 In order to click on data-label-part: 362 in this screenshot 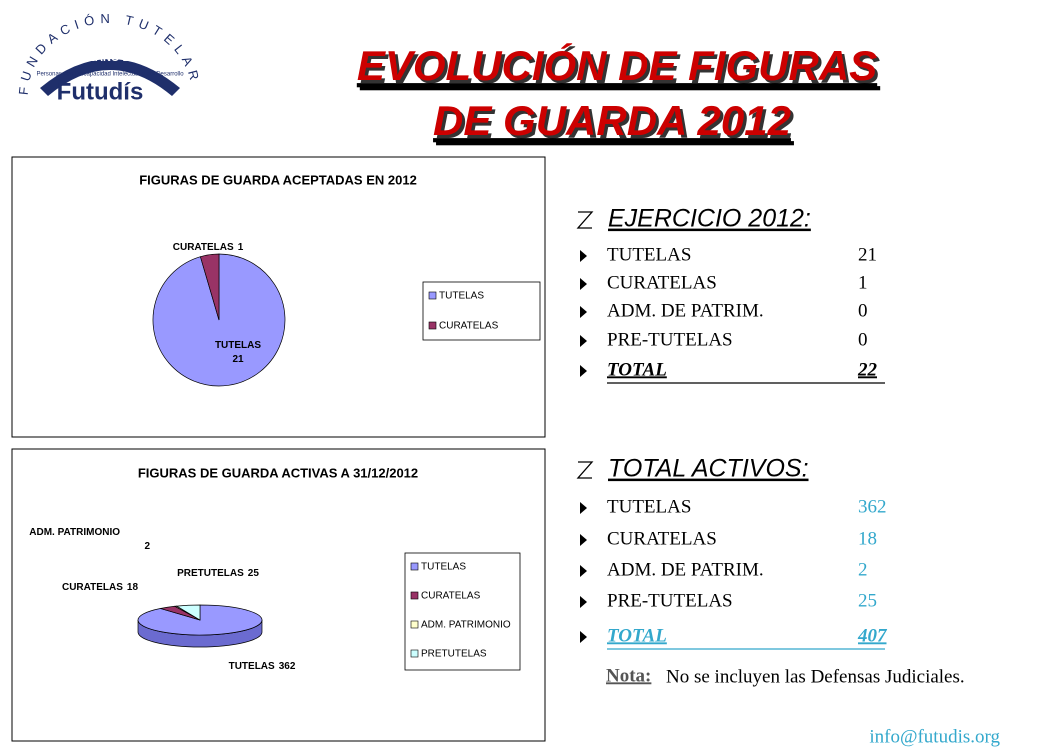, I will do `click(287, 666)`.